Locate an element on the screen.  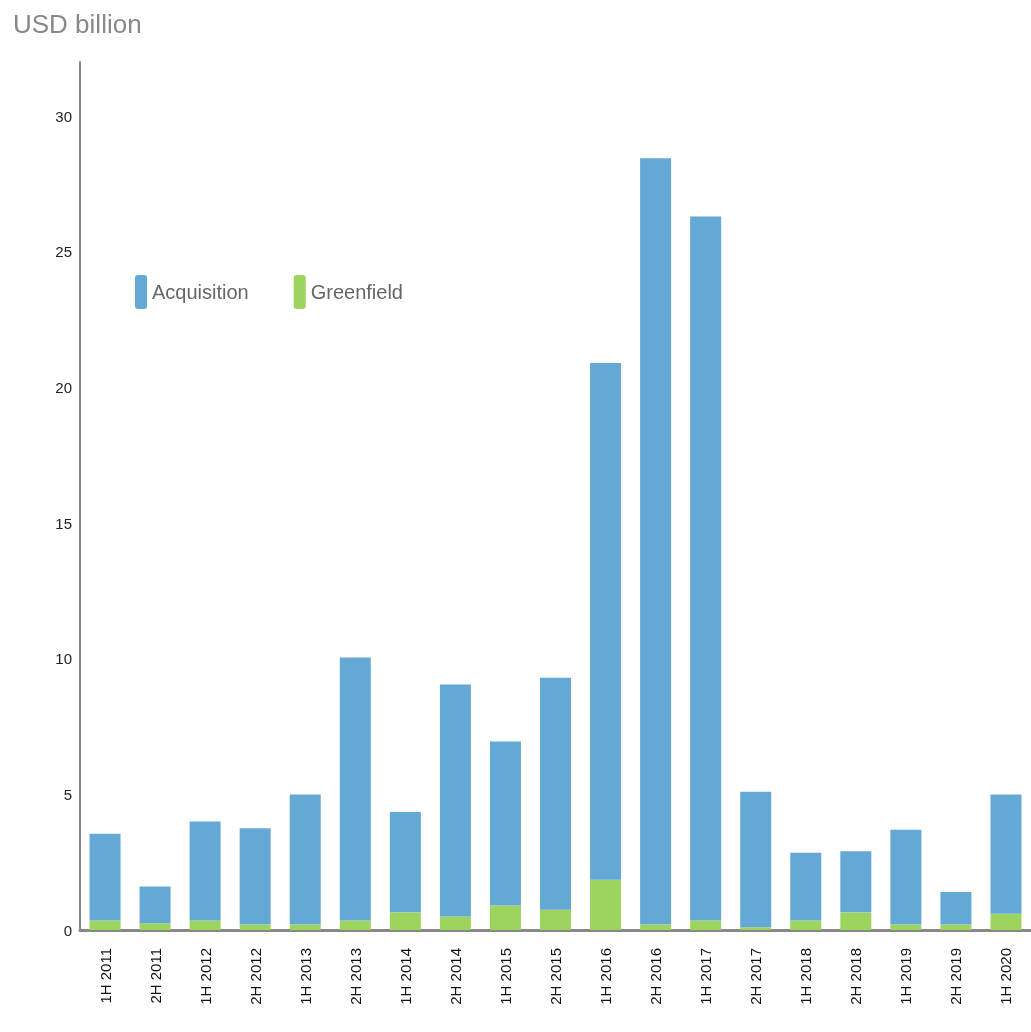
x-tick-label: 2H 2012 is located at coordinates (255, 976).